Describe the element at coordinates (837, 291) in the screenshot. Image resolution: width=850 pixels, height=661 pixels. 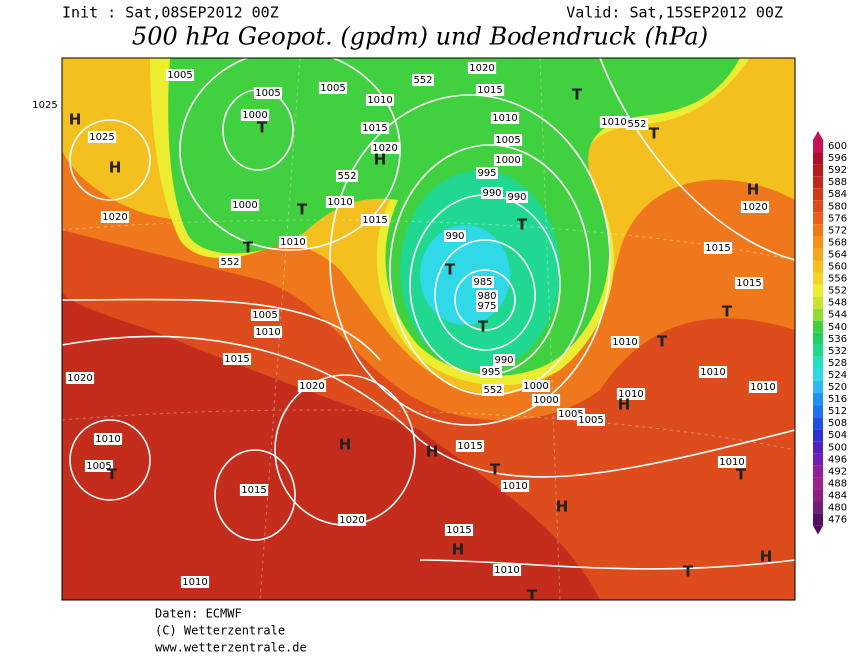
I see `colorbar-label: 552` at that location.